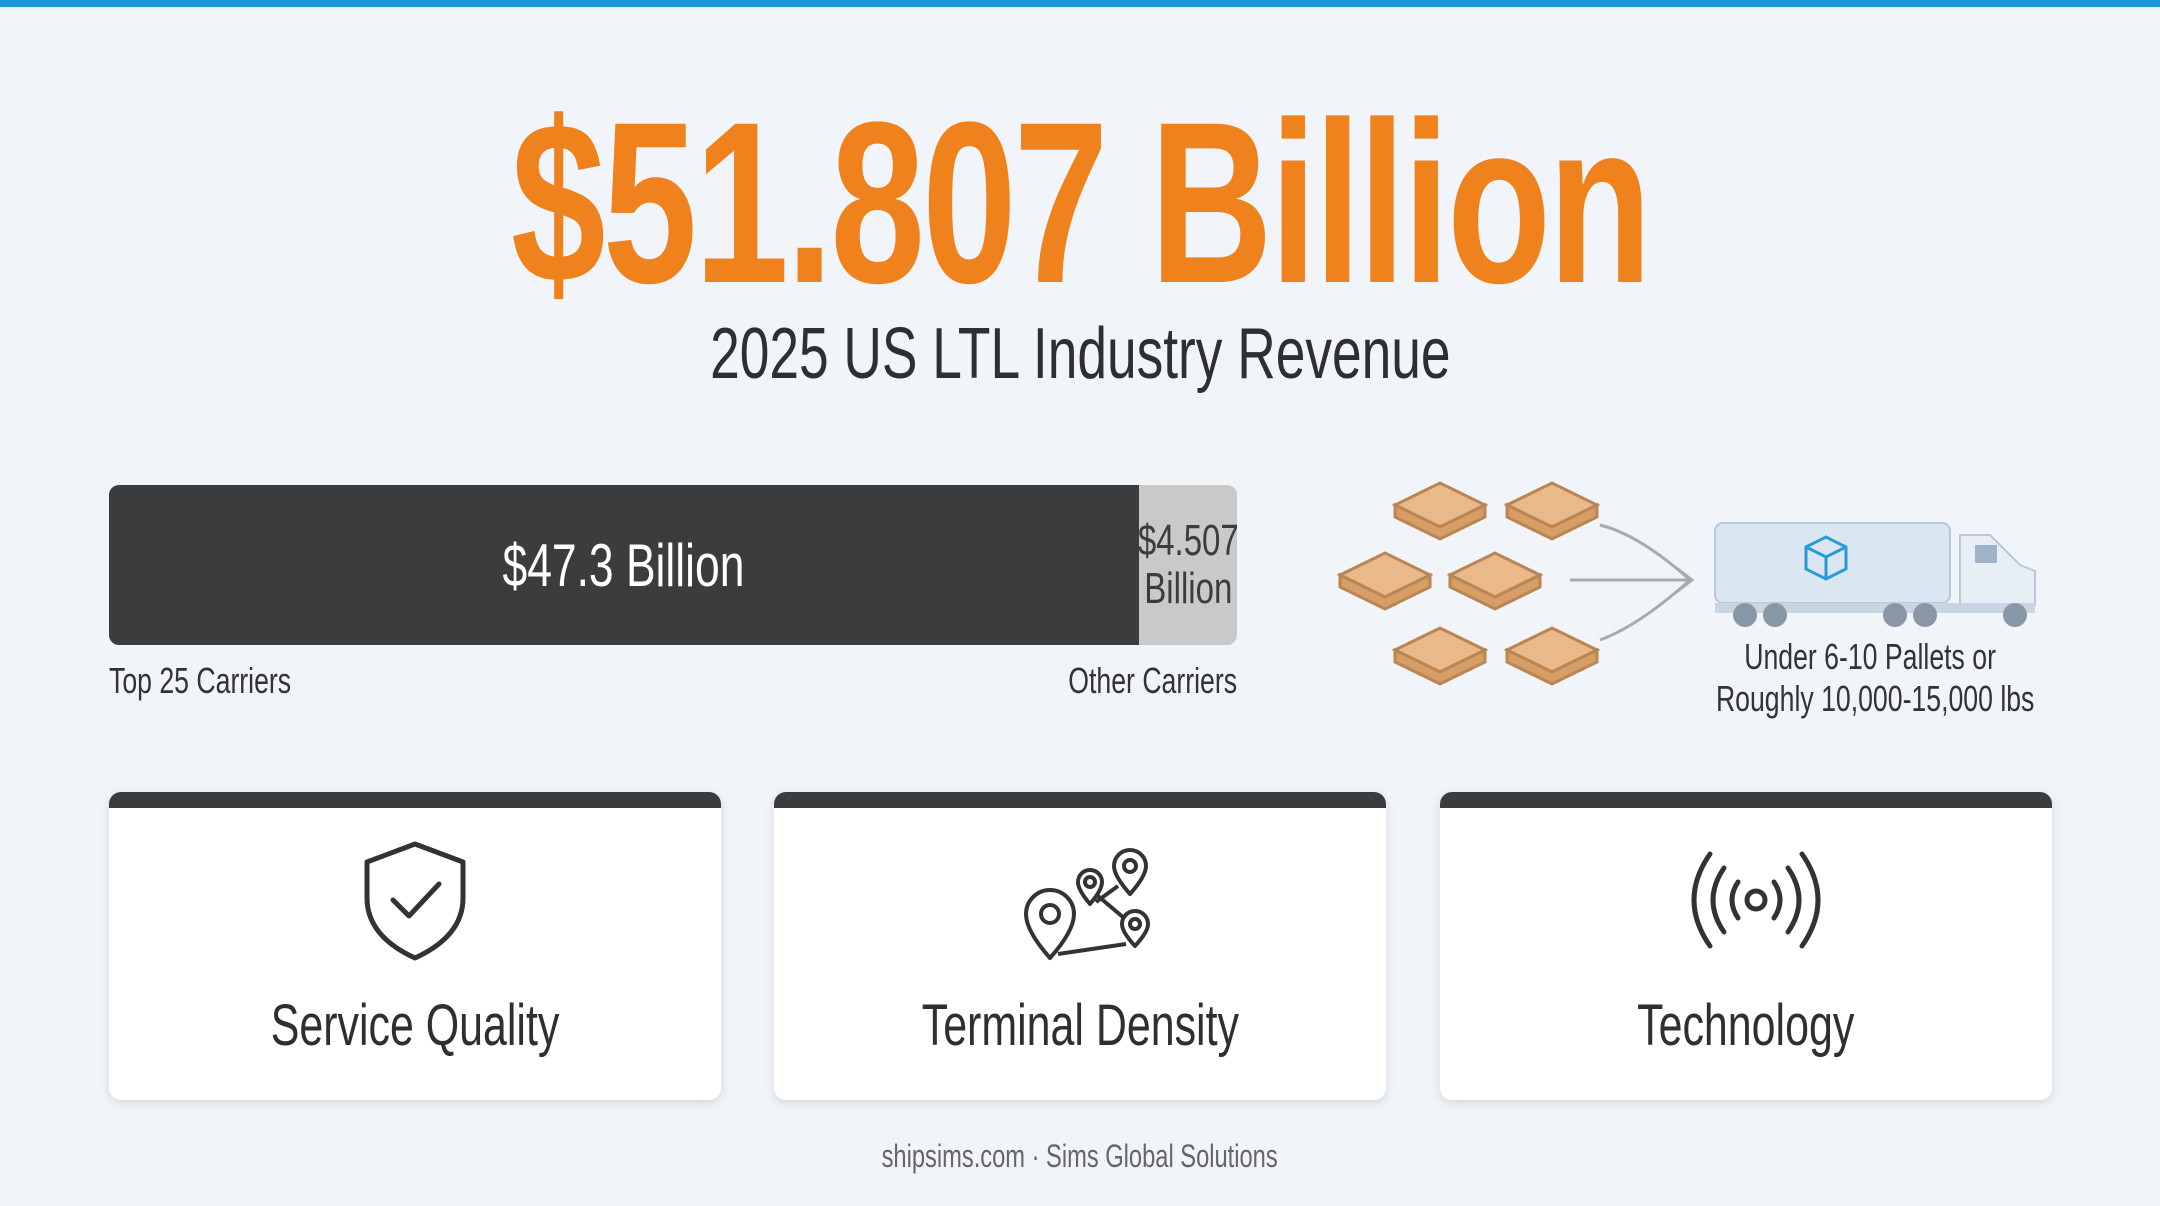 This screenshot has width=2160, height=1206. What do you see at coordinates (1875, 698) in the screenshot?
I see `caption-line: Roughly 10,000-15,000 lbs` at bounding box center [1875, 698].